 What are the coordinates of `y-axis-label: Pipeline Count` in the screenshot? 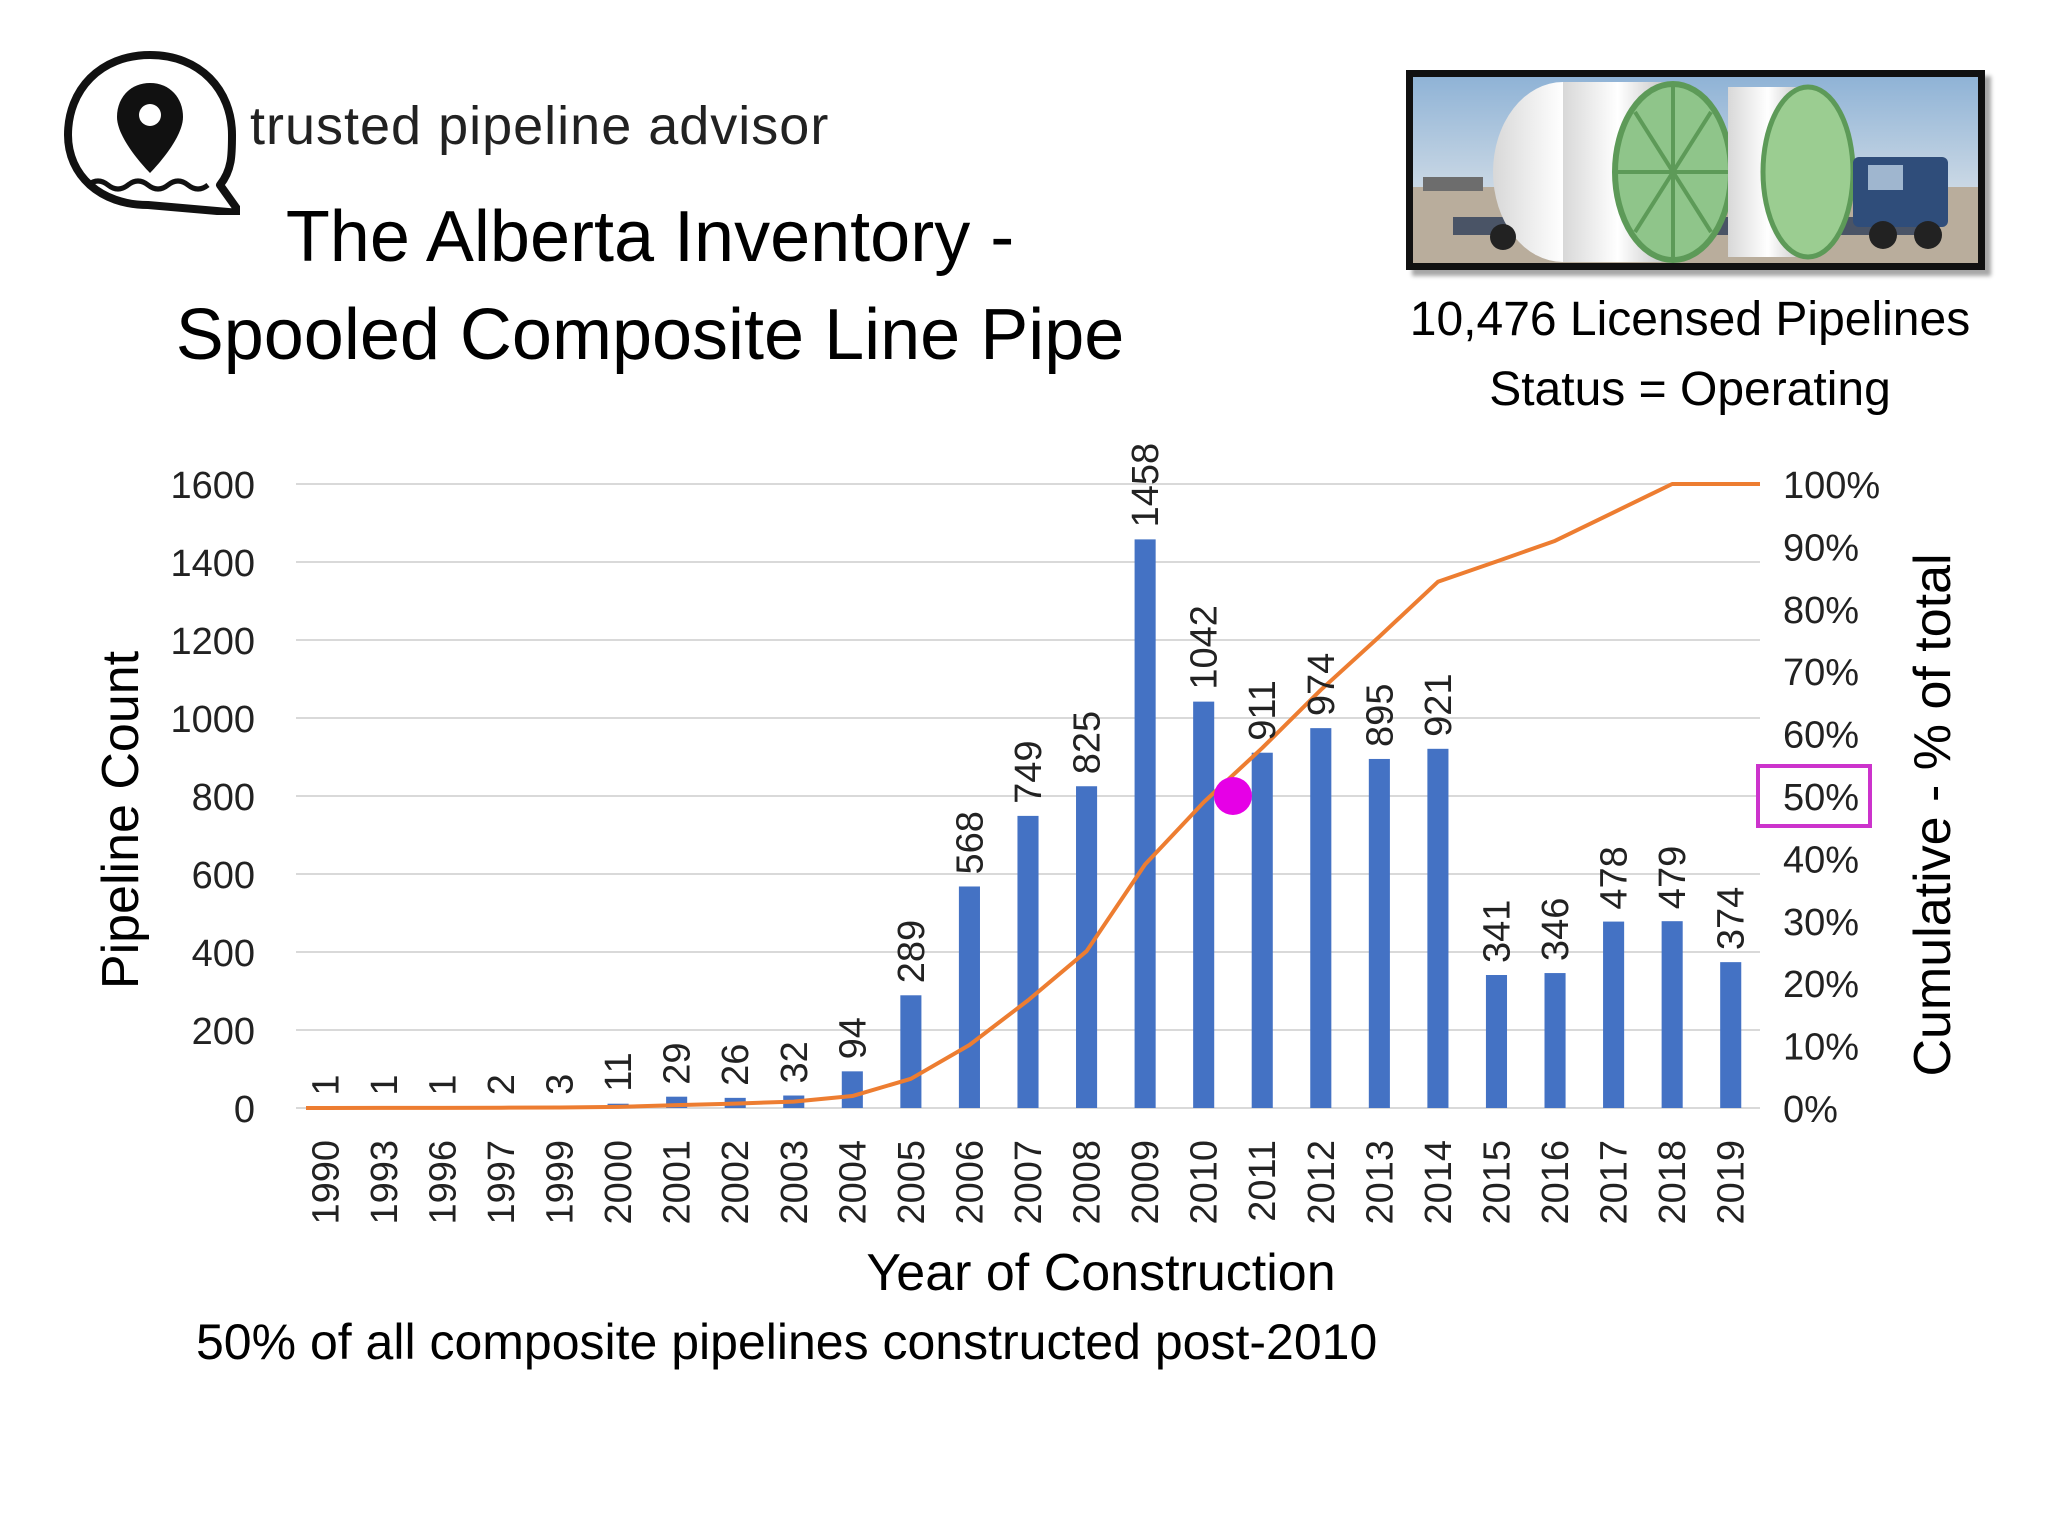 It's located at (121, 819).